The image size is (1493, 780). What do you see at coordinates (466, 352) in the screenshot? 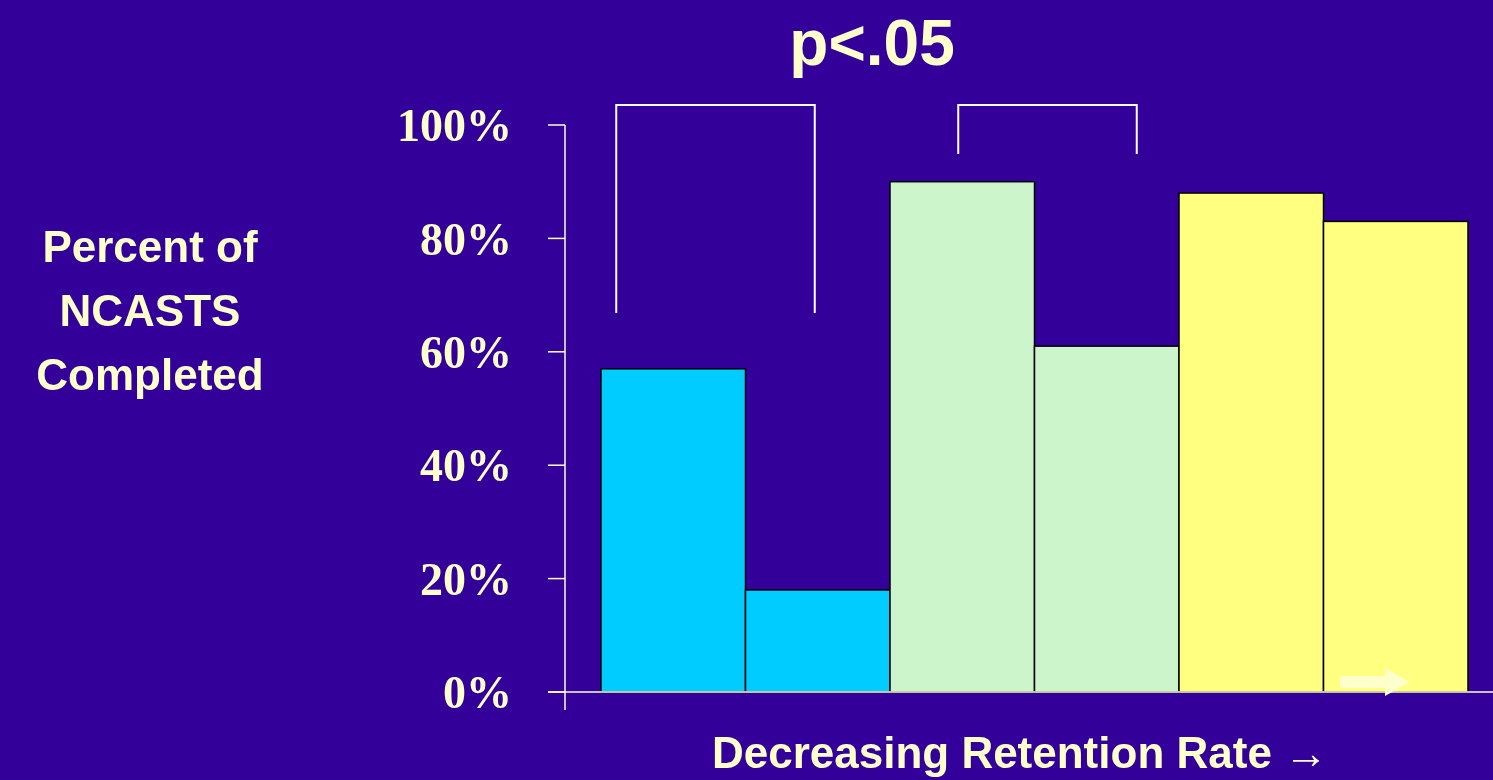
I see `y-tick-label: 60%` at bounding box center [466, 352].